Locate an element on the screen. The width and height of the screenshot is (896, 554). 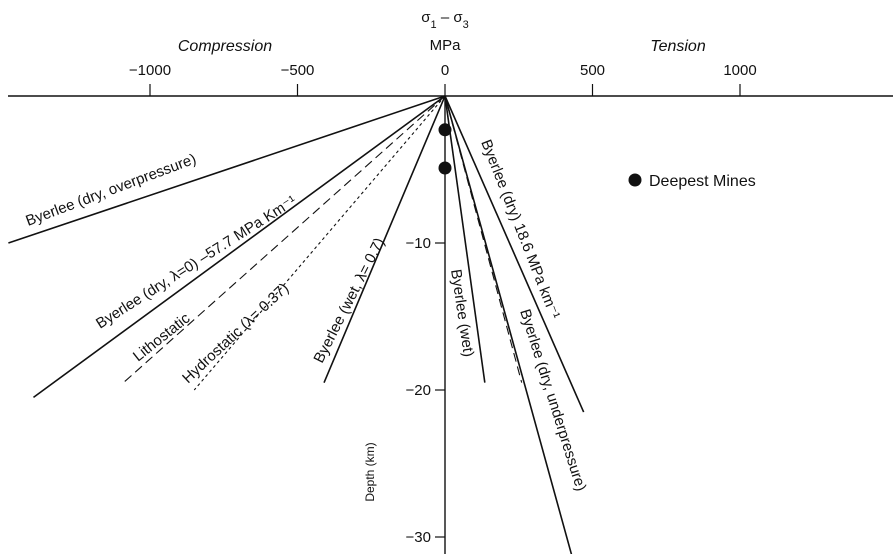
y-axis-title: Depth (km) is located at coordinates (370, 471).